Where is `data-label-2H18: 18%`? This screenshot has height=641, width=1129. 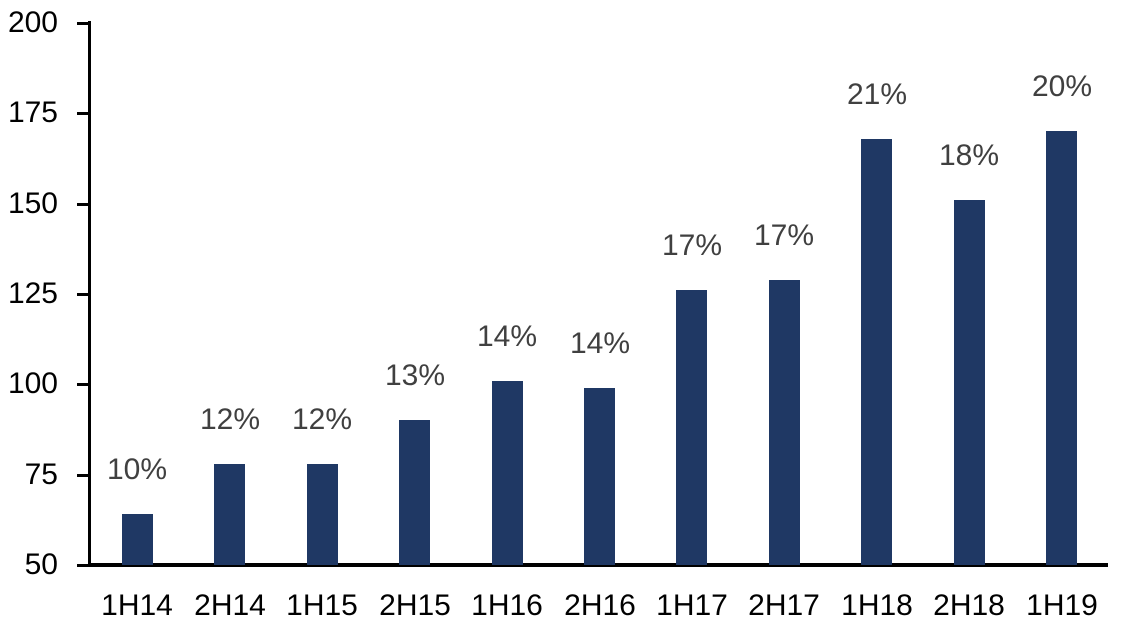 data-label-2H18: 18% is located at coordinates (969, 155).